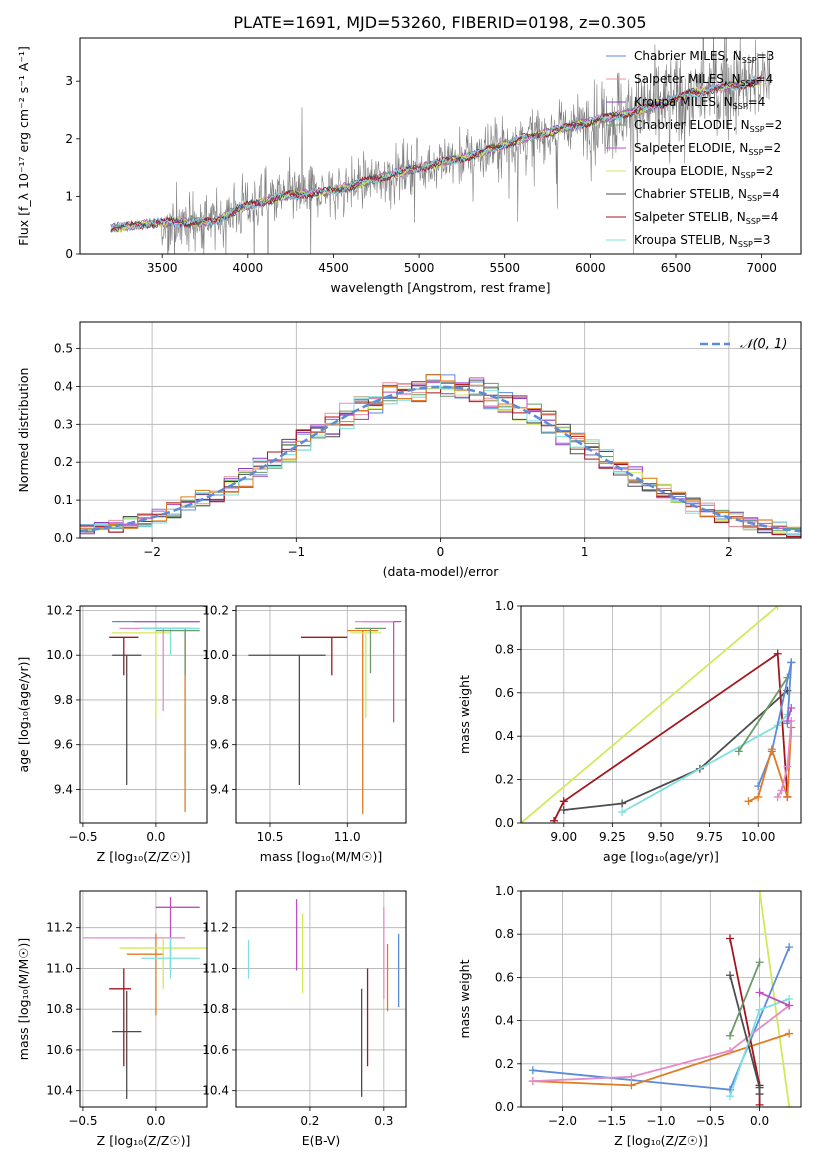 The image size is (819, 1170). I want to click on gaussian-curve, so click(440, 459).